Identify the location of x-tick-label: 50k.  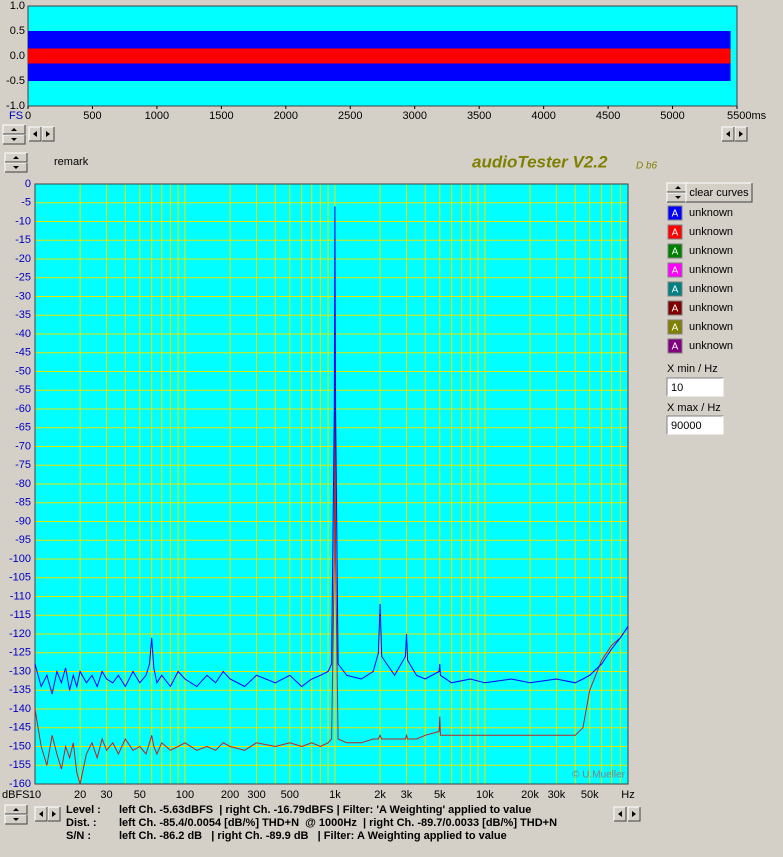
(590, 795).